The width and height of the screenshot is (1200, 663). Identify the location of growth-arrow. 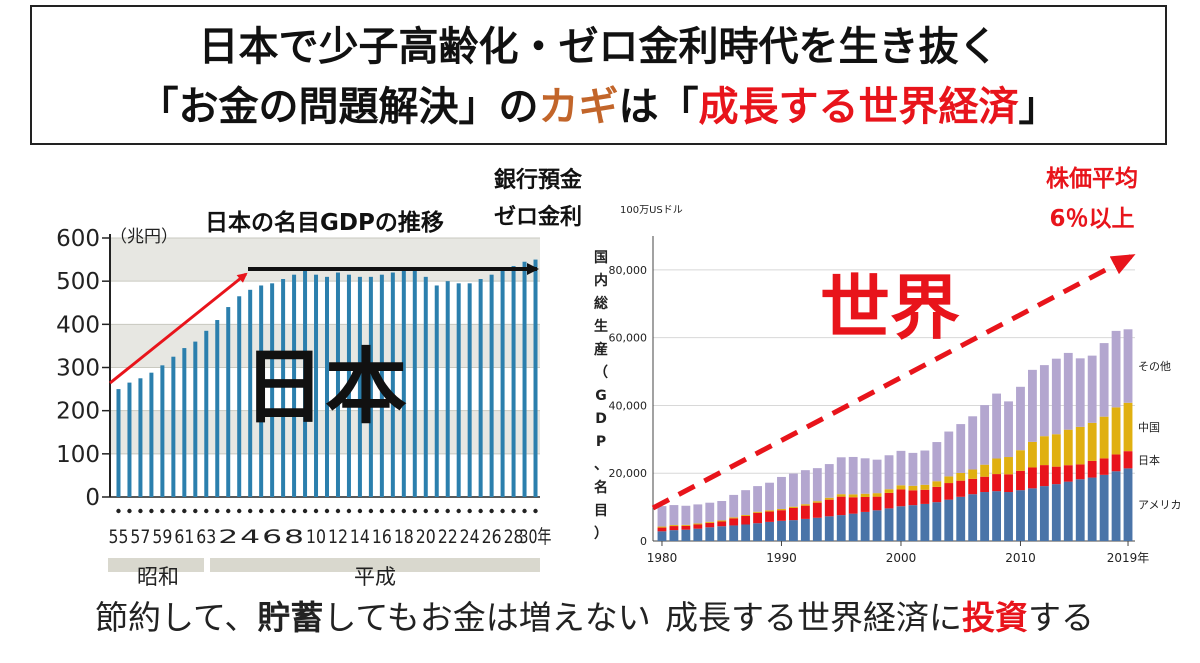
(178, 328).